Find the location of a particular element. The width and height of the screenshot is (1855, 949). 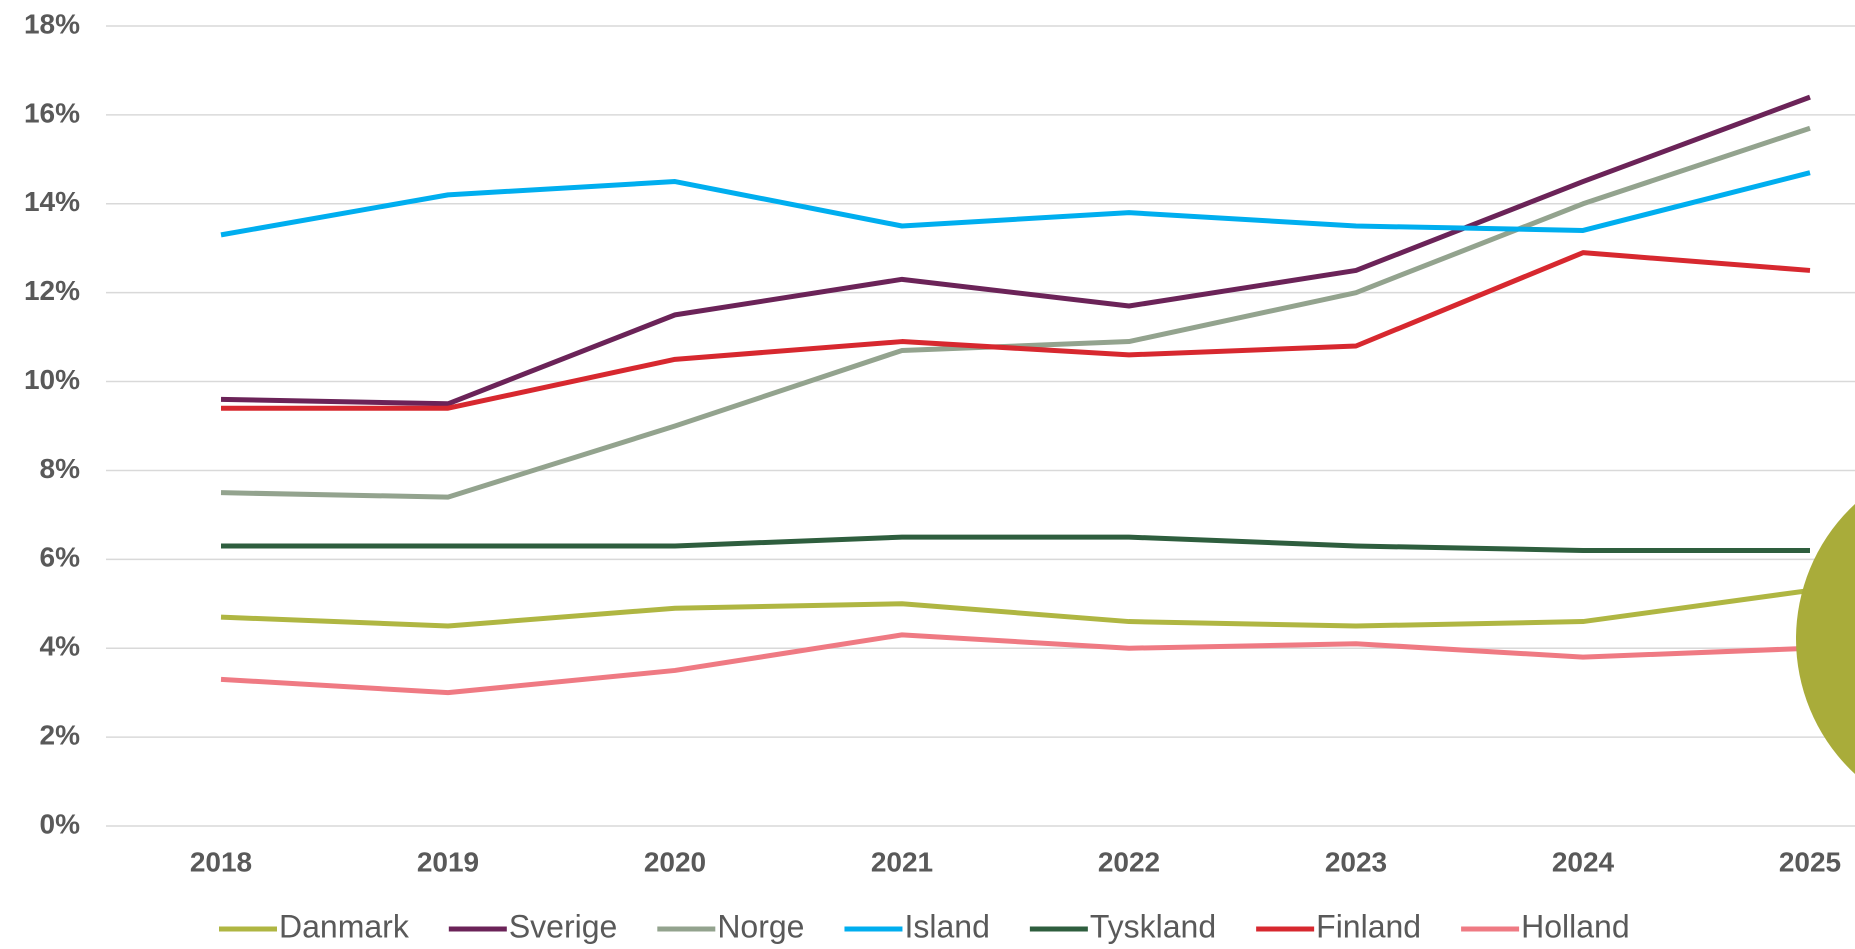

legend-label: Island is located at coordinates (946, 926).